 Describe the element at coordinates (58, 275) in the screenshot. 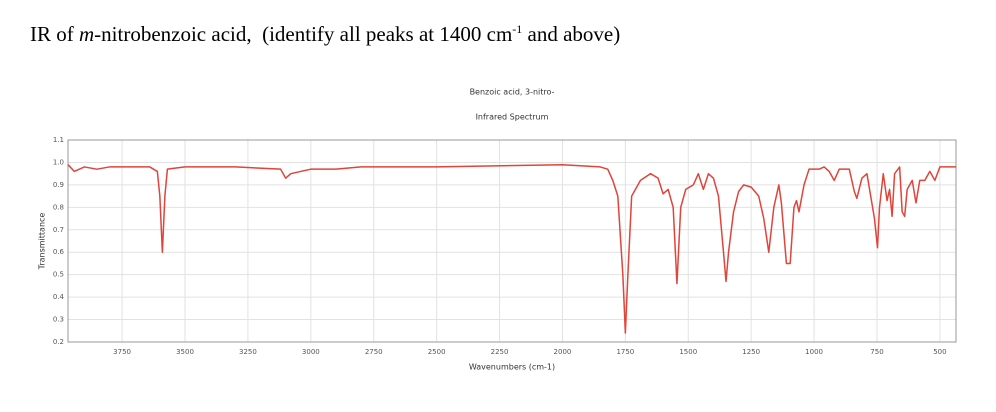

I see `y-tick-label: 0.5` at that location.